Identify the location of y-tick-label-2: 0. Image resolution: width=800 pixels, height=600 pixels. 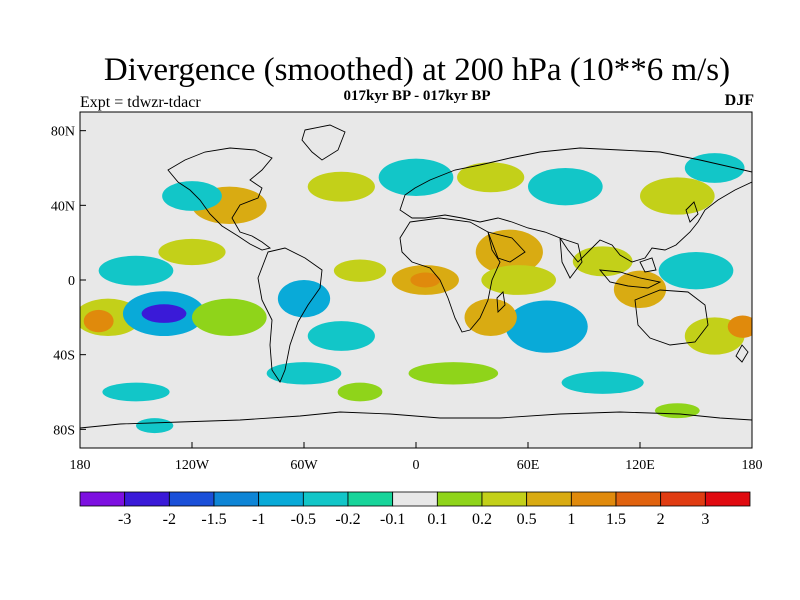
(71, 281).